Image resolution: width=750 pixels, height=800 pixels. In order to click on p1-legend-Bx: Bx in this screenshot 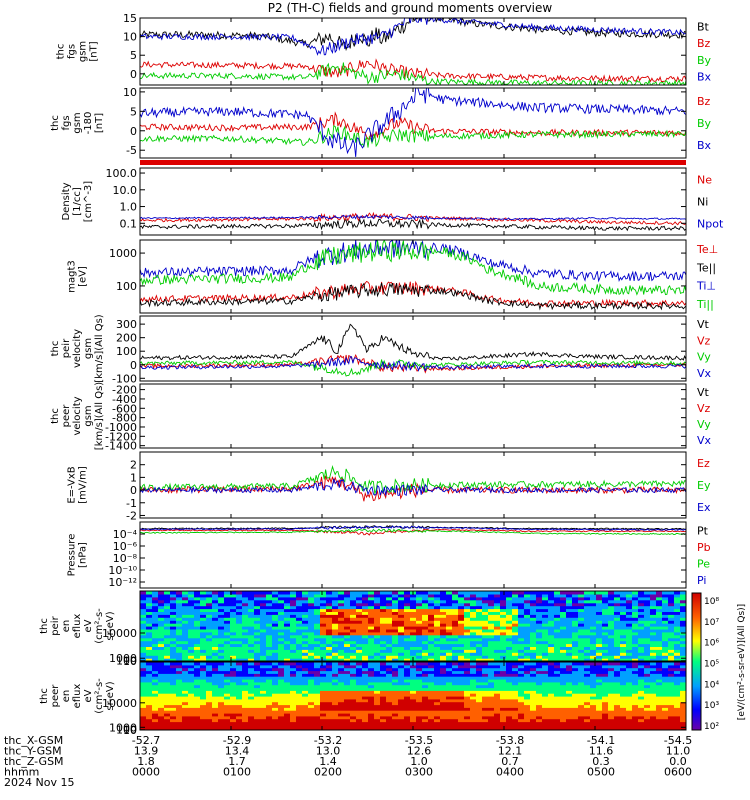, I will do `click(704, 77)`.